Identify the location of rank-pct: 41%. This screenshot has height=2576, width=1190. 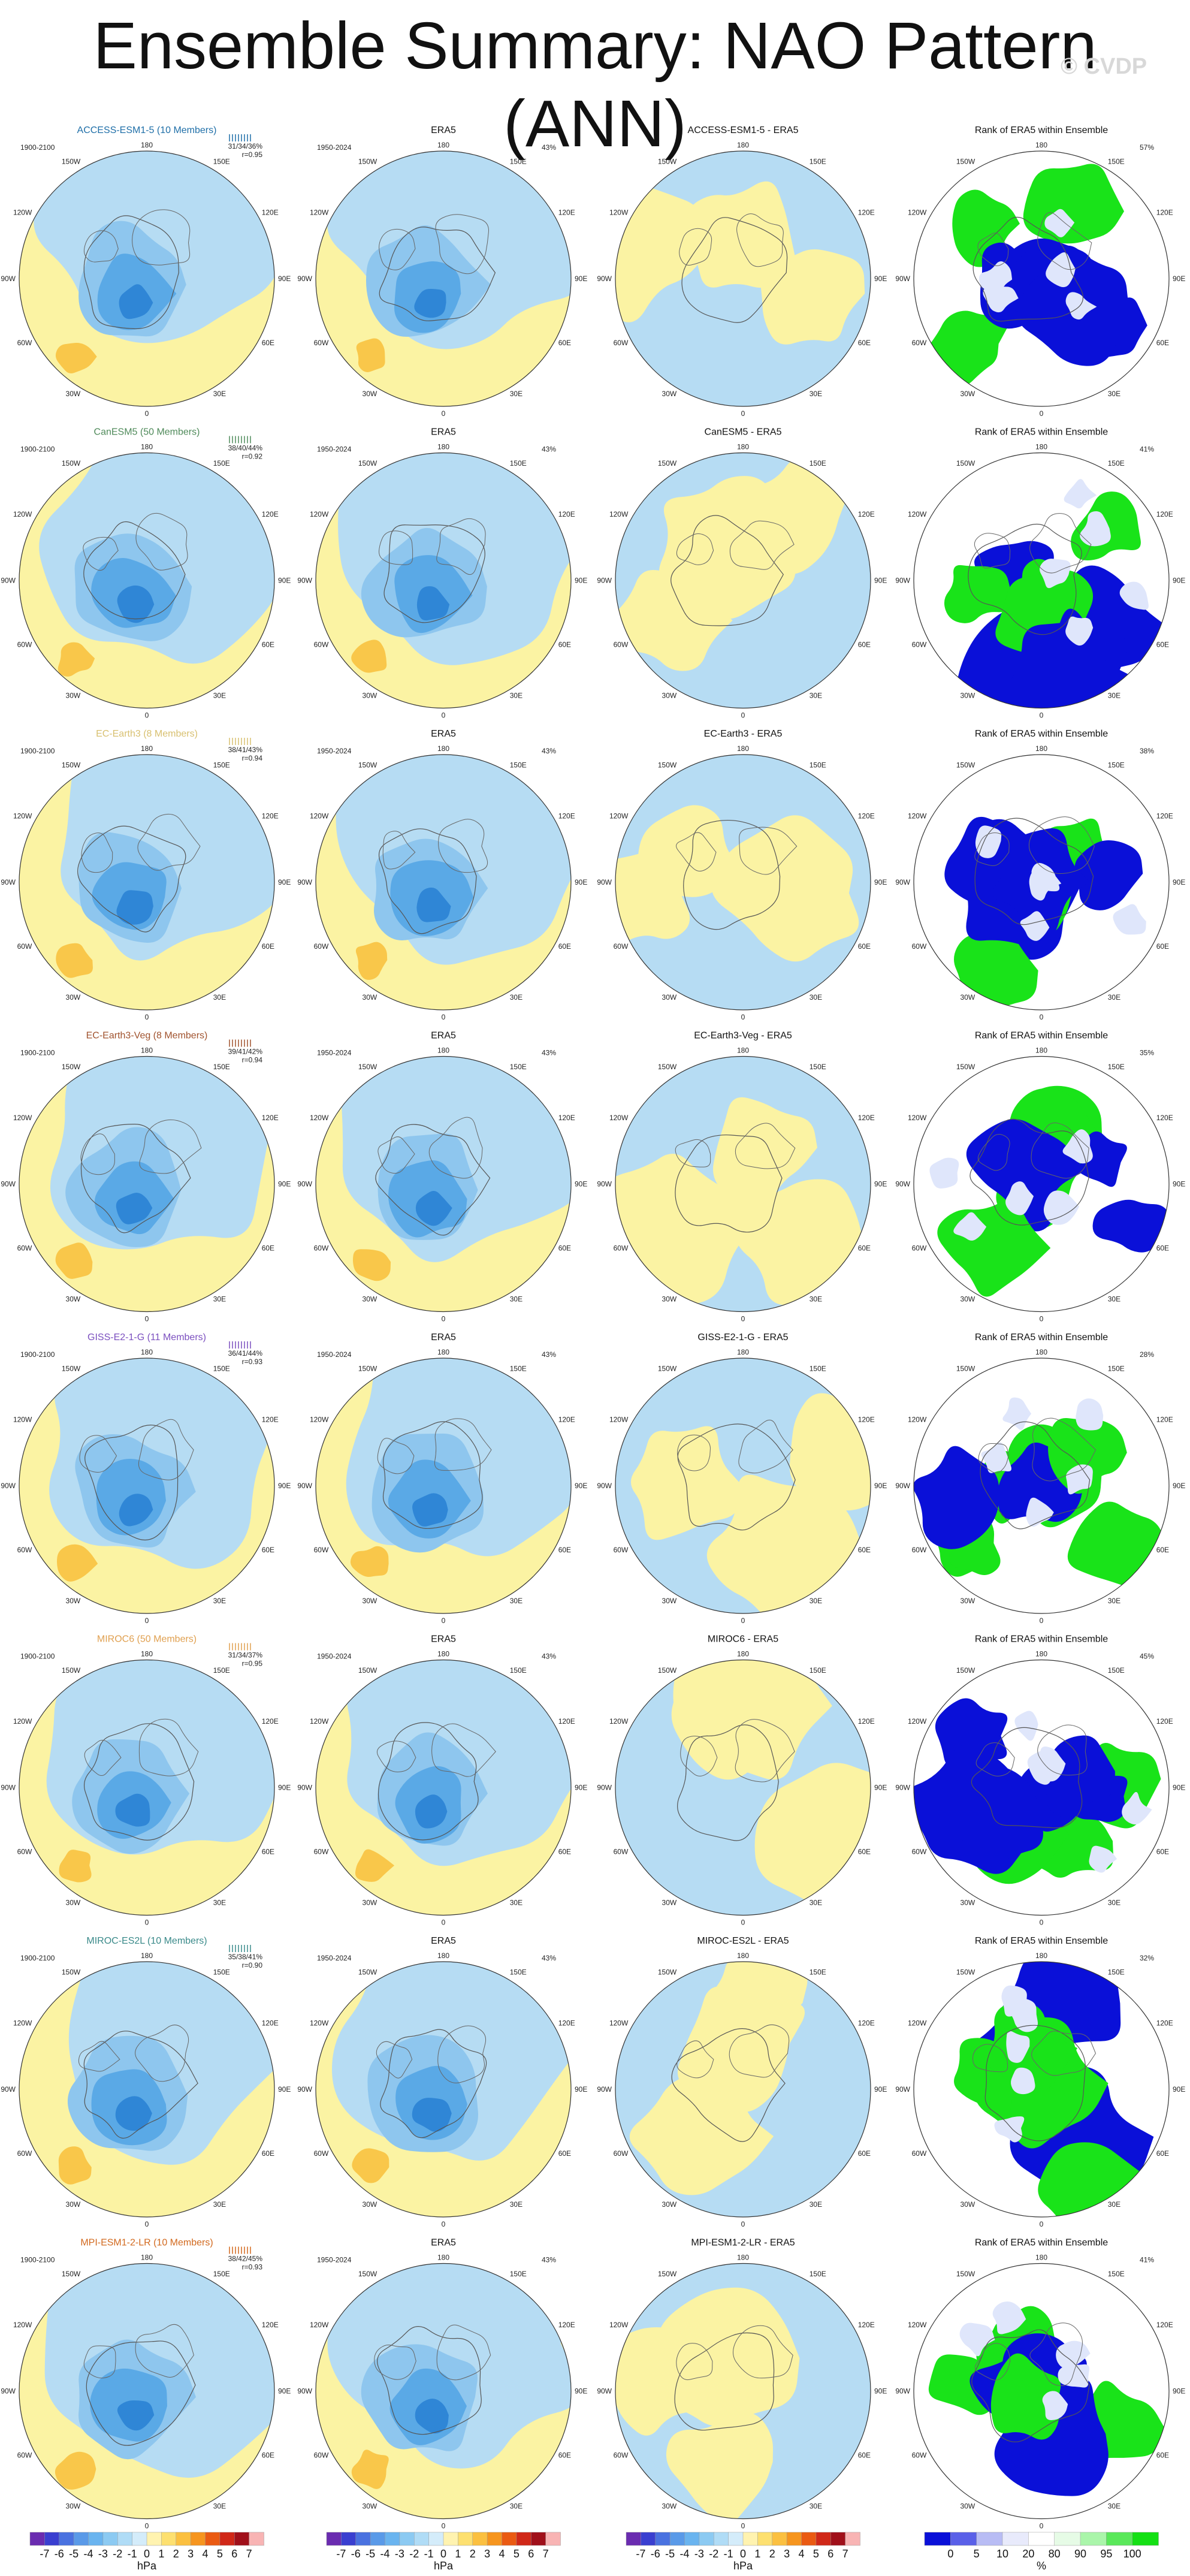
(1147, 449).